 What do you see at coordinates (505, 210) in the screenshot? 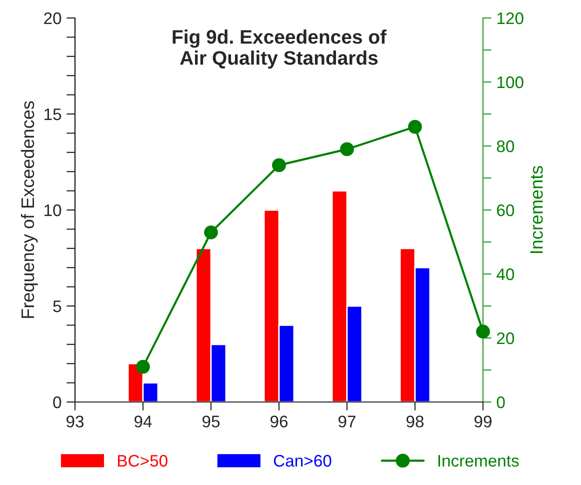
I see `y2-tick-label: 60` at bounding box center [505, 210].